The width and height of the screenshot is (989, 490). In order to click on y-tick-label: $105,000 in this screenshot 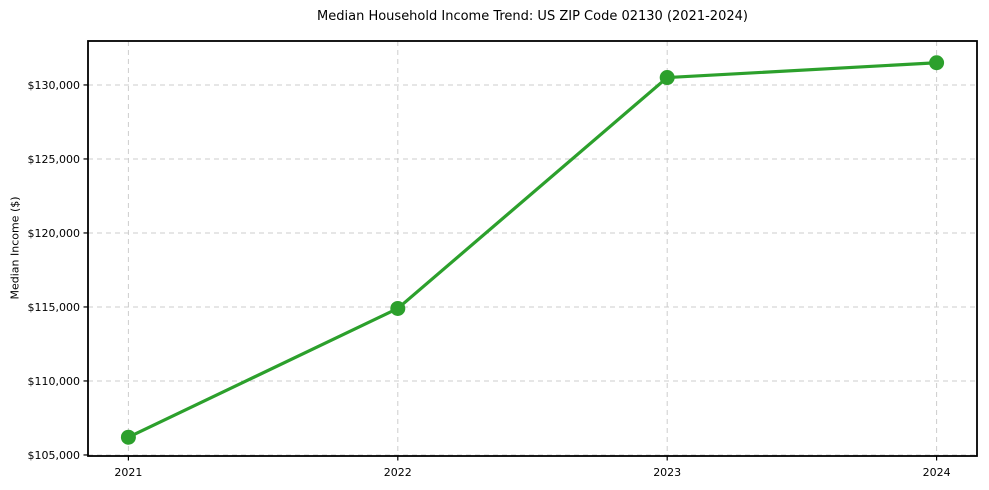, I will do `click(54, 455)`.